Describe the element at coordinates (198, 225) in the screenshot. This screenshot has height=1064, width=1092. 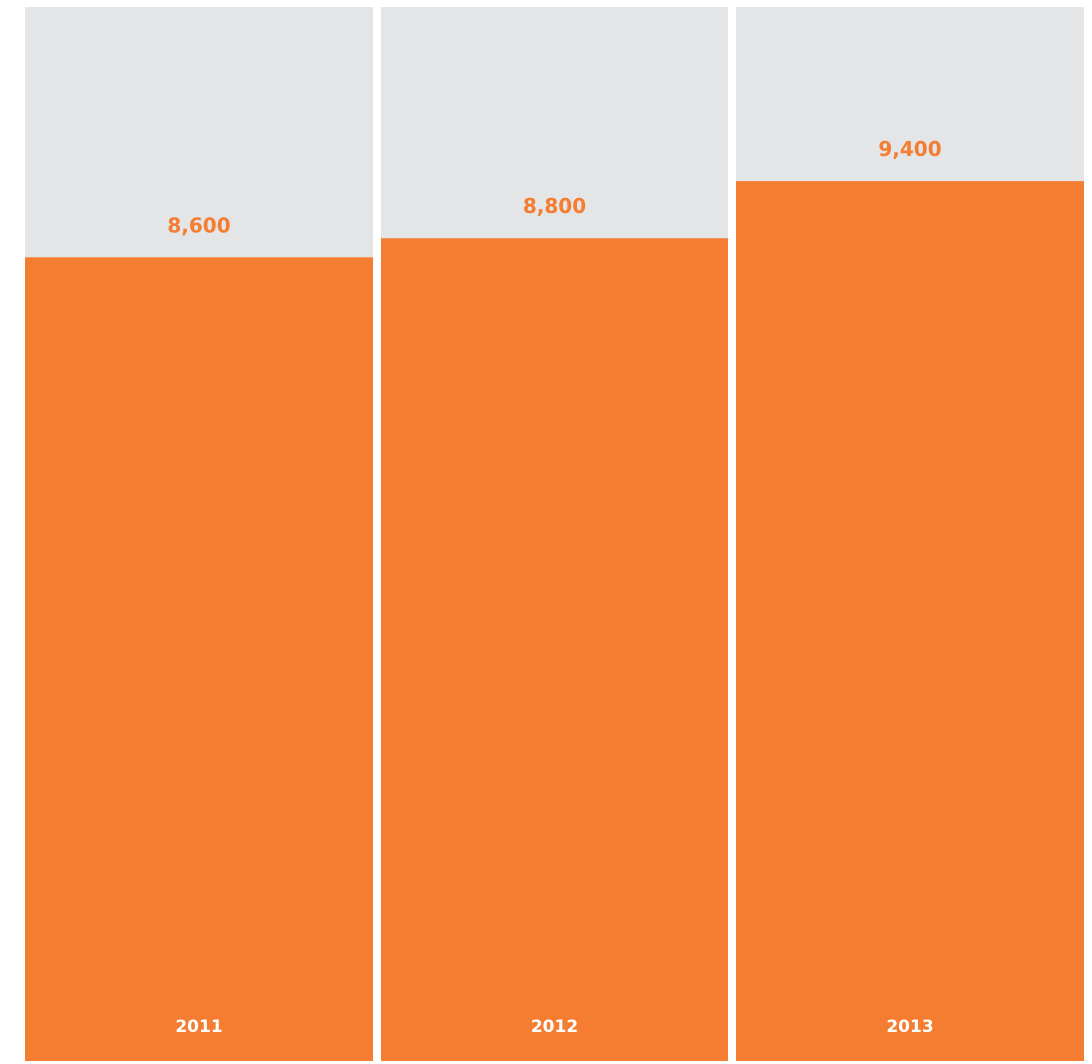
I see `value-label-2011: 8,600` at that location.